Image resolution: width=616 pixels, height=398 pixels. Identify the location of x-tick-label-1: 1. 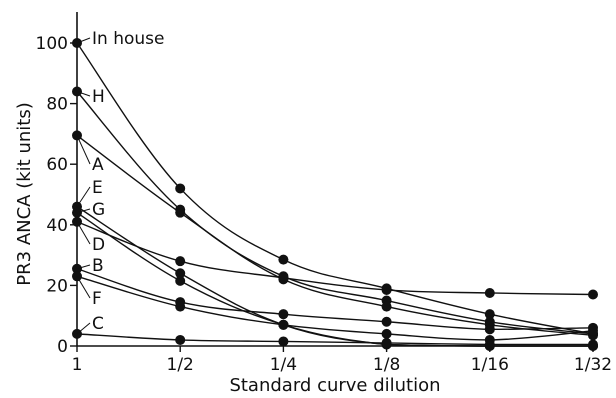
(77, 365).